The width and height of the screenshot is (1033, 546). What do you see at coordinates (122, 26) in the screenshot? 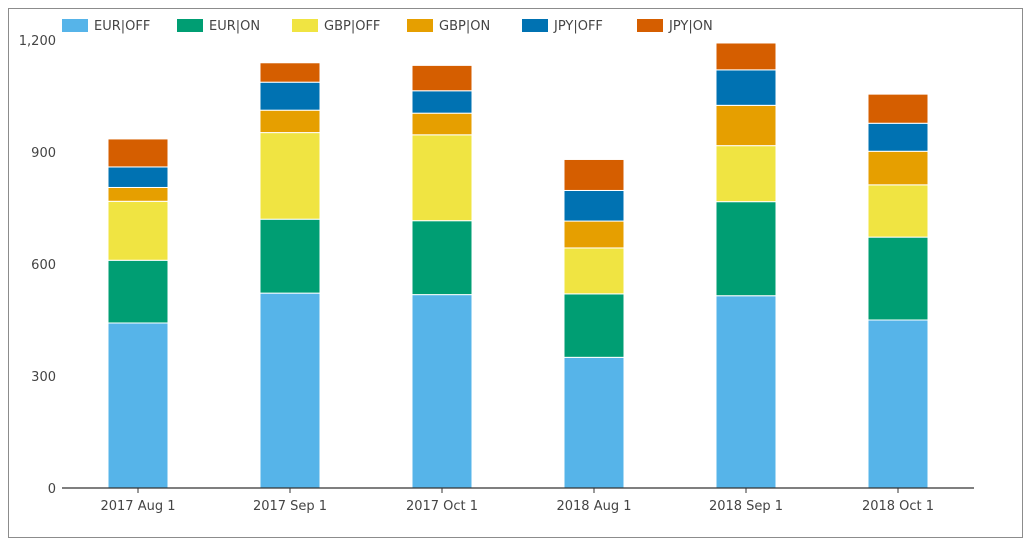
I see `legend-label: EUR|OFF` at bounding box center [122, 26].